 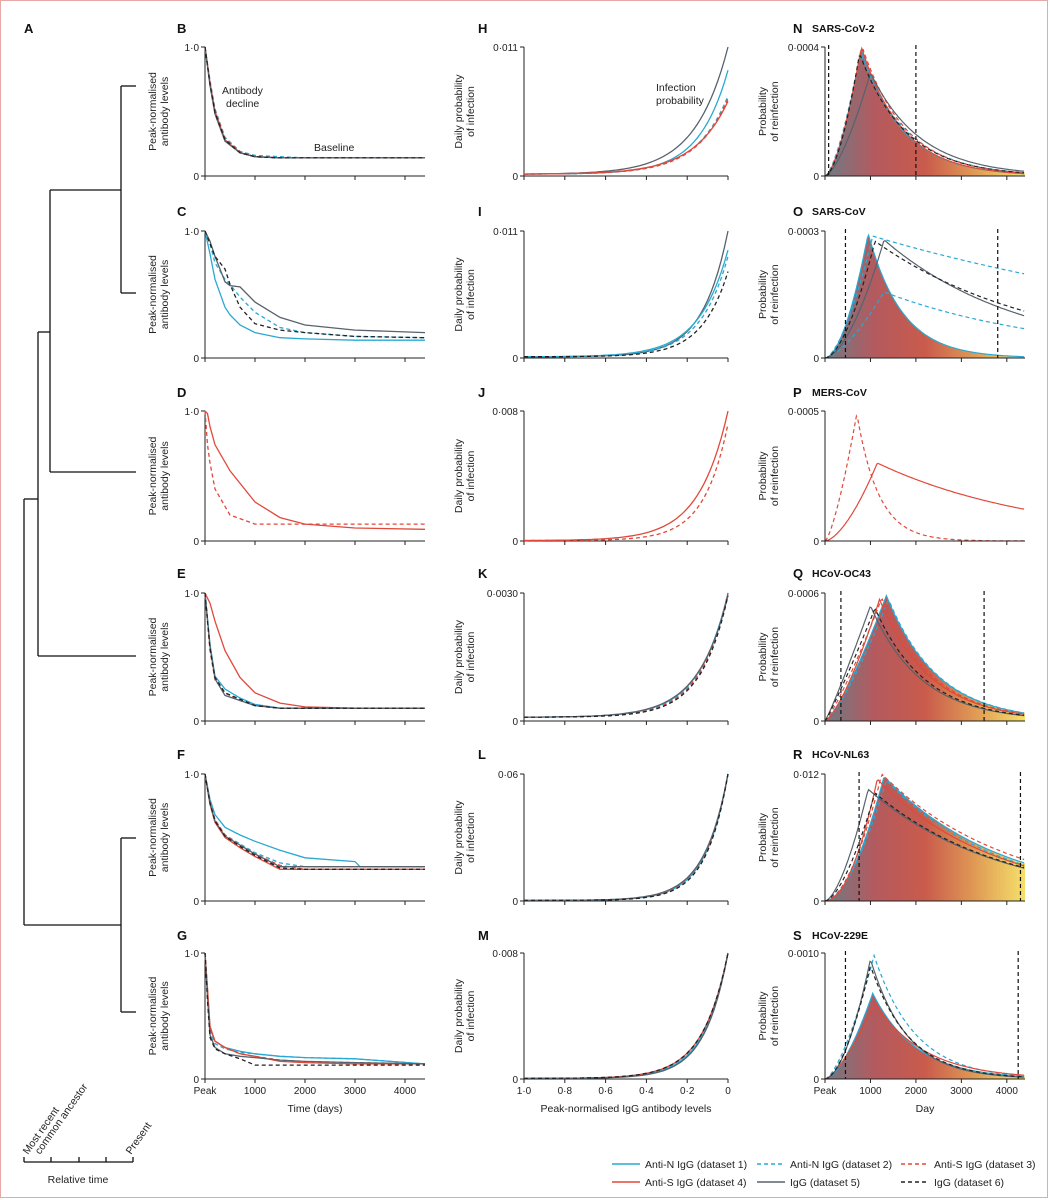 I want to click on ytick-label-top-D: 1·0, so click(x=192, y=412).